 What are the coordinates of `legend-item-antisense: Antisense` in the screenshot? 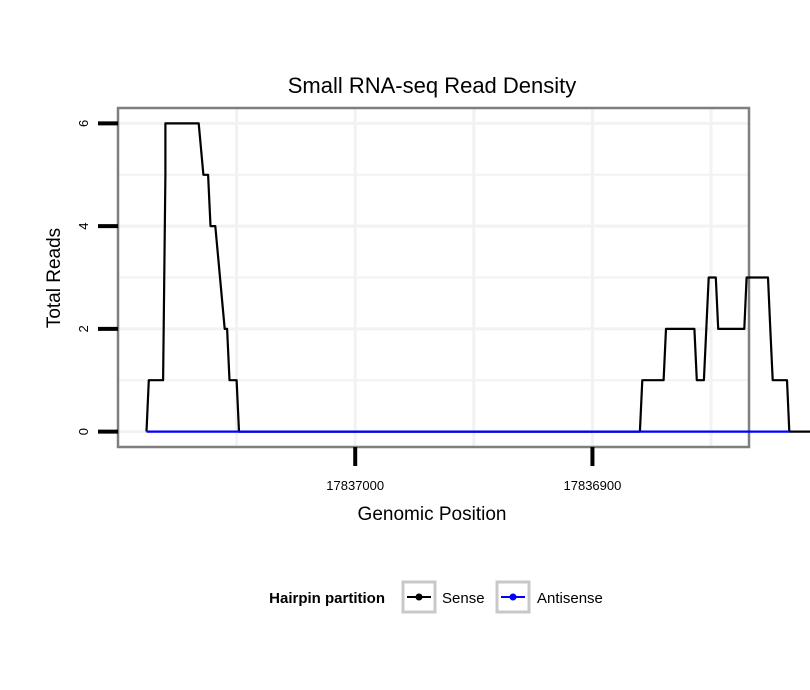 It's located at (549, 597).